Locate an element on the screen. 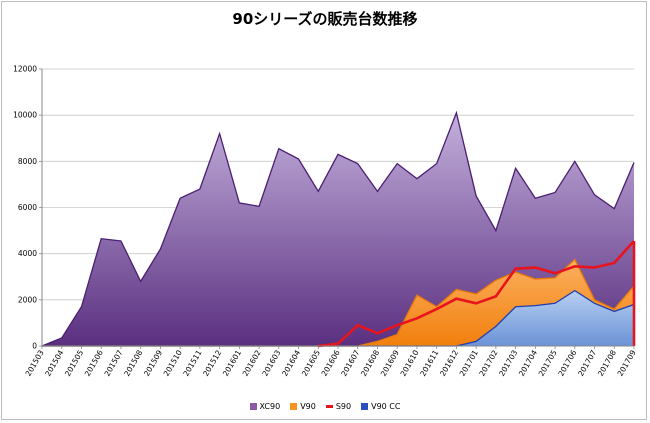 The height and width of the screenshot is (423, 650). legend-swatch-s90 is located at coordinates (329, 406).